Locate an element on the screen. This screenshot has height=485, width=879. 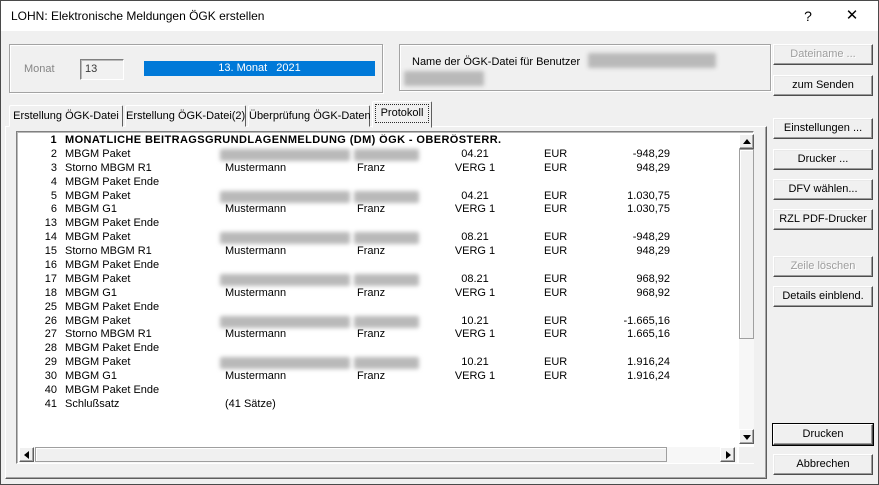
protocol-row: 40 MBGM Paket Ende is located at coordinates (377, 391).